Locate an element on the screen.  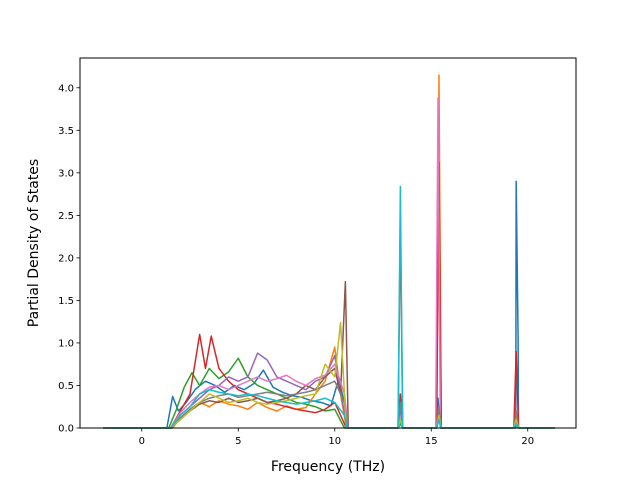
y-axis: 0.0 0.5 1.0 1.5 2.0 2.5 3.0 3.5 4.0 is located at coordinates (69, 259).